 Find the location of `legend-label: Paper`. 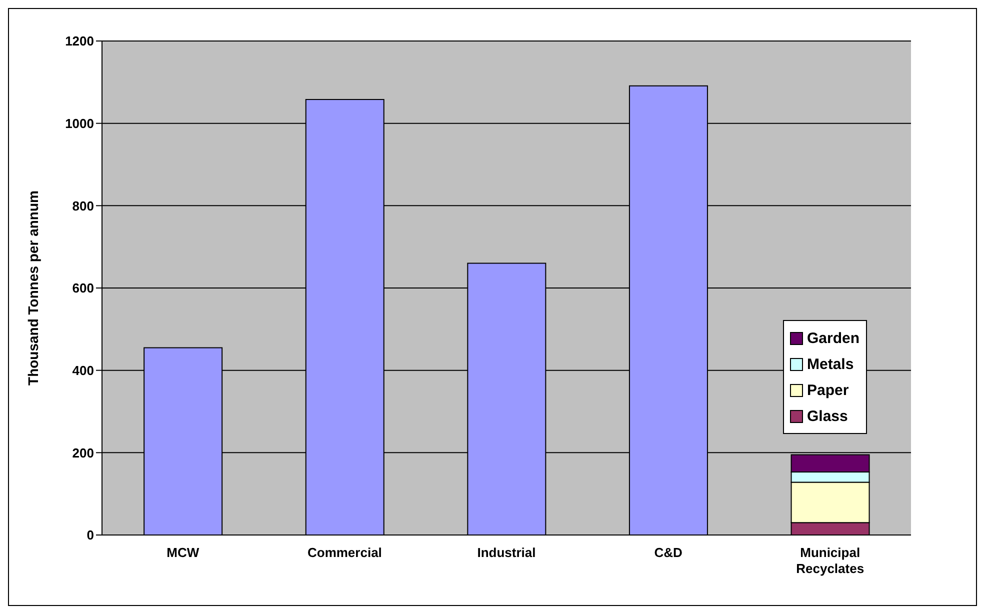

legend-label: Paper is located at coordinates (828, 390).